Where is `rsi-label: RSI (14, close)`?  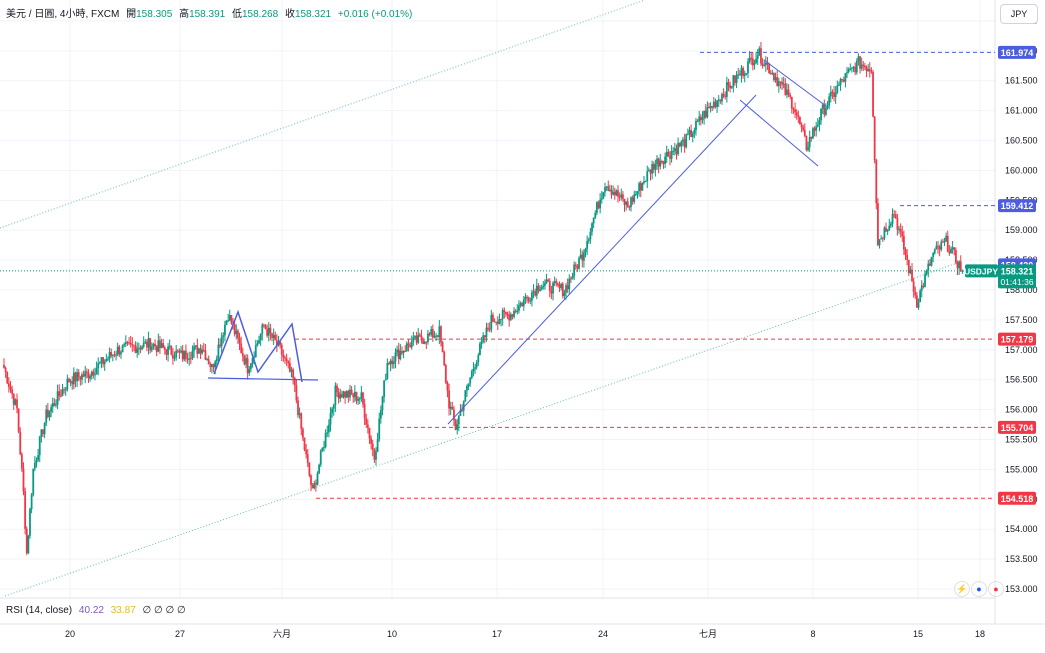
rsi-label: RSI (14, close) is located at coordinates (39, 610).